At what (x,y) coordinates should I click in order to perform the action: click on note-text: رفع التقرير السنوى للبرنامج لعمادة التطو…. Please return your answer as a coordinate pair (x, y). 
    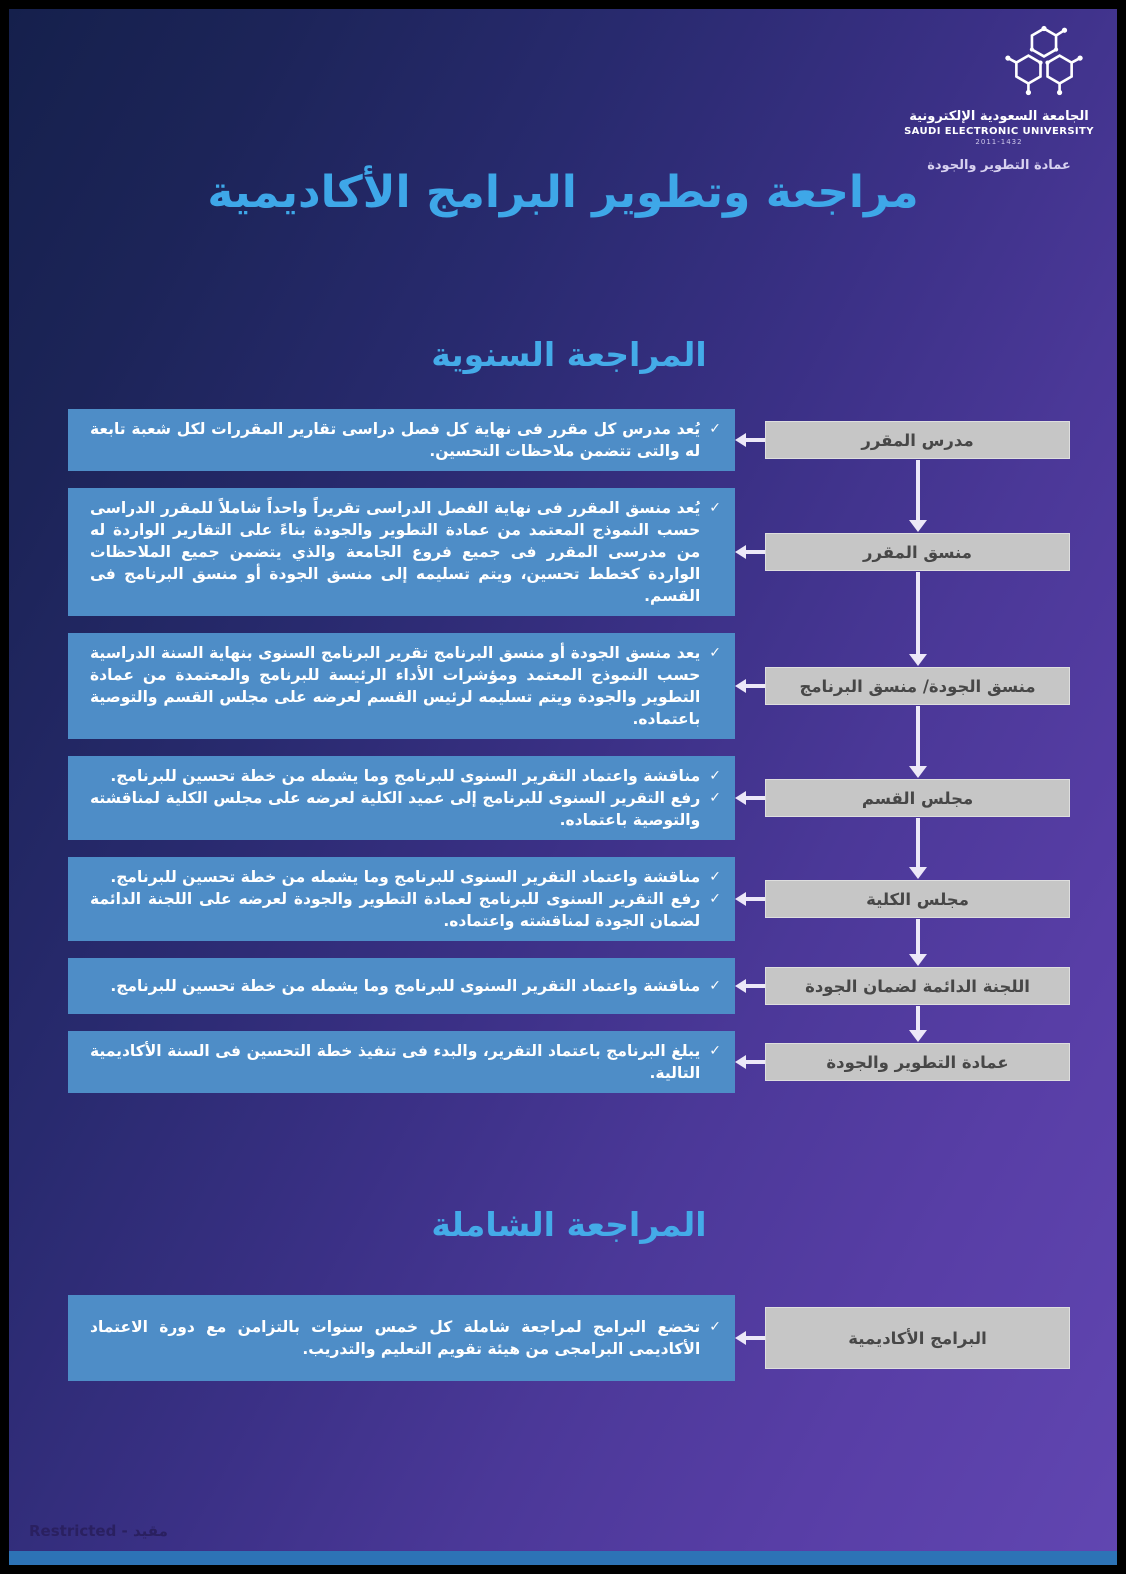
    Looking at the image, I should click on (395, 910).